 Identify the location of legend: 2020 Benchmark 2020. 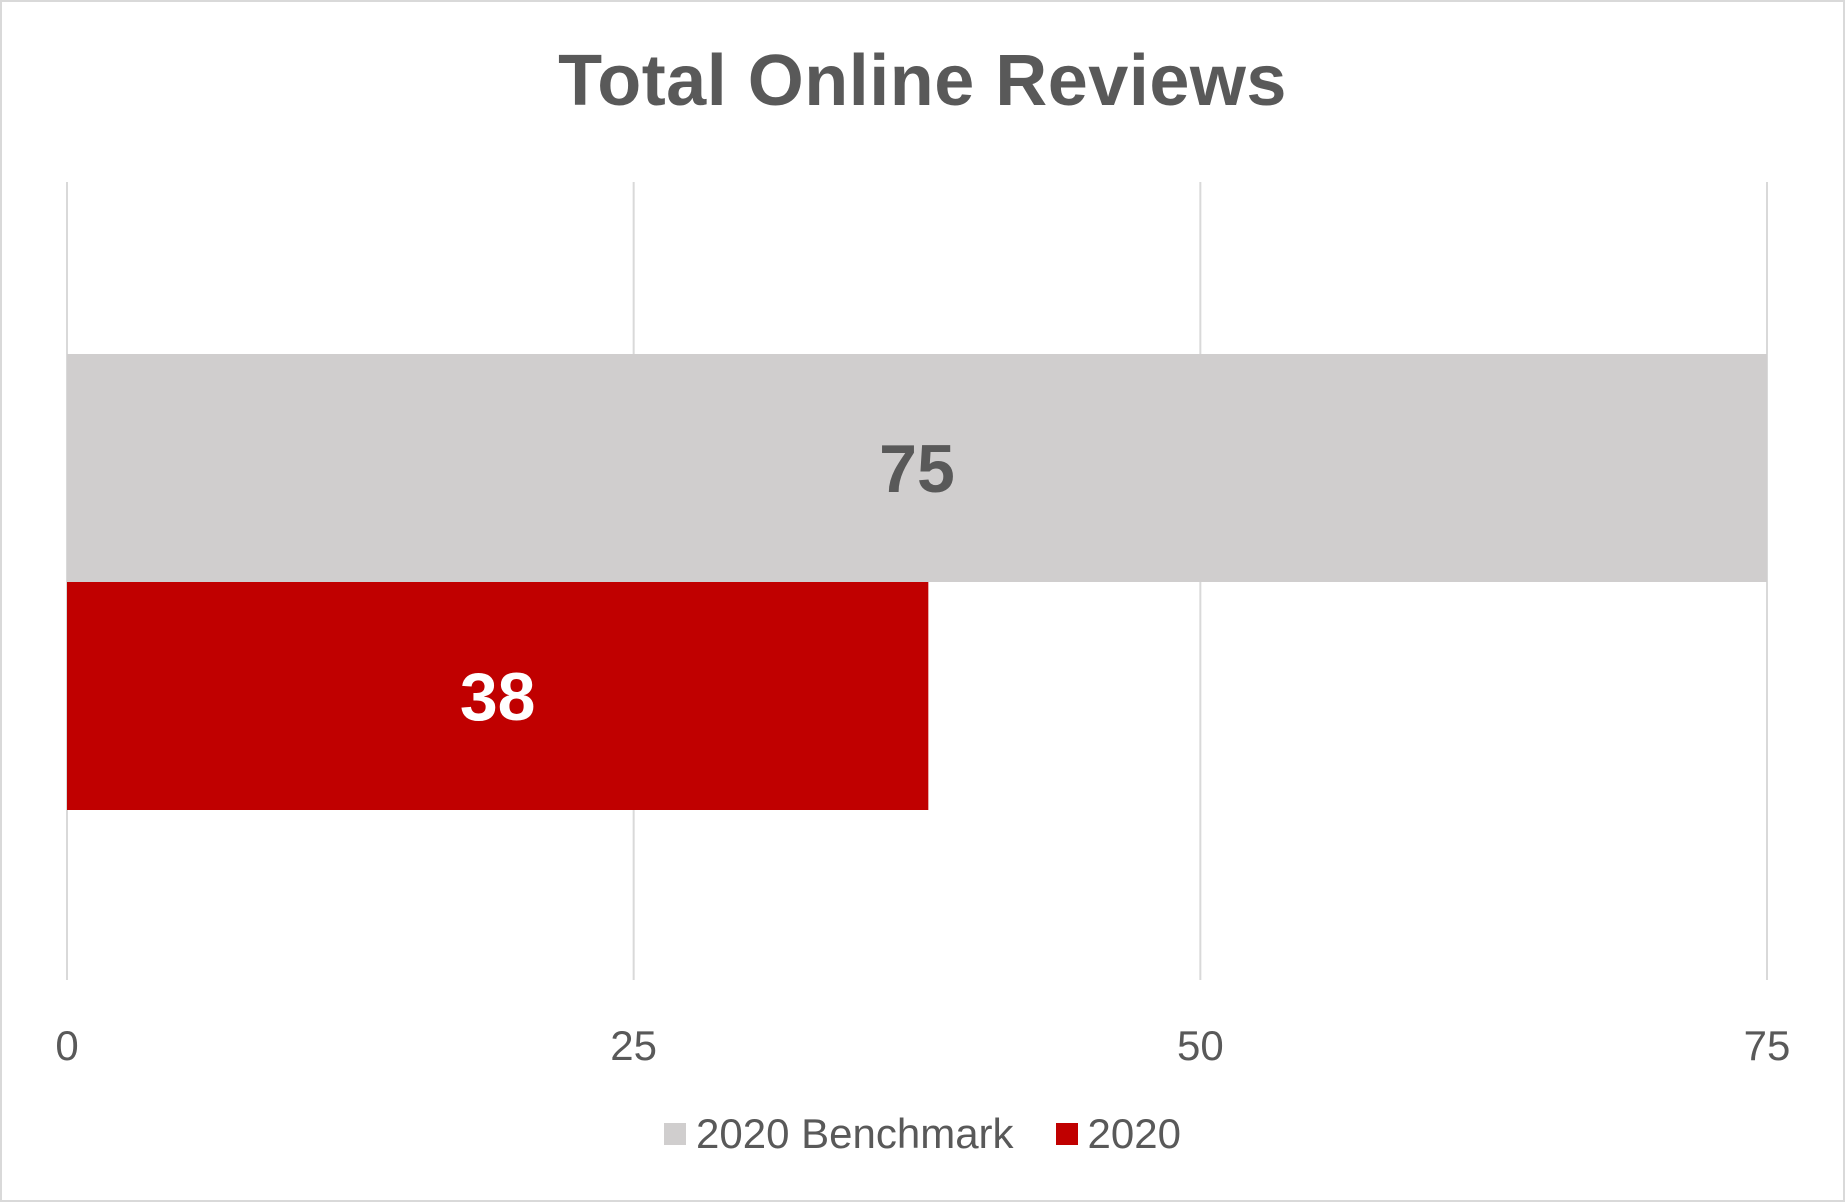
(922, 1134).